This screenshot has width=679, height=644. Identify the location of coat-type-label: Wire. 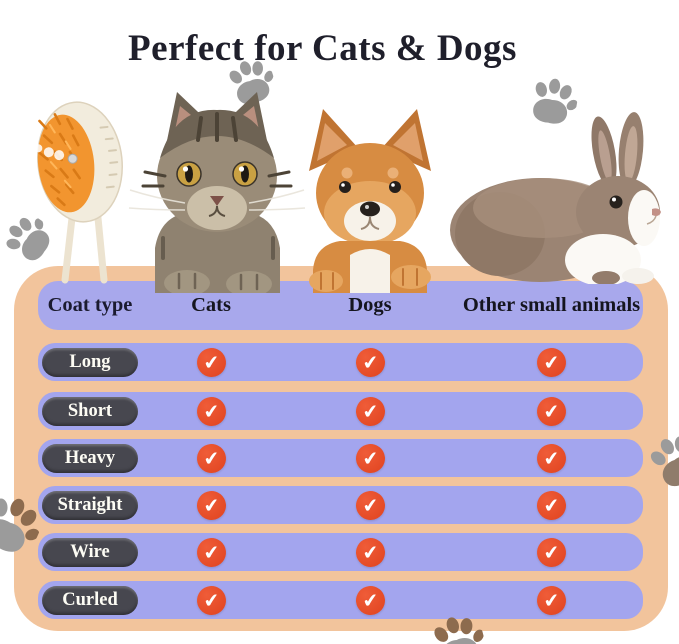
(90, 552).